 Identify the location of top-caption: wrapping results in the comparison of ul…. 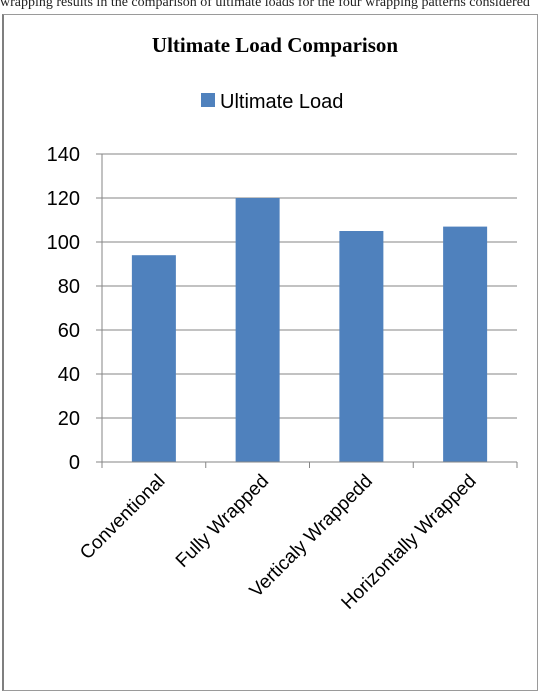
(265, 5).